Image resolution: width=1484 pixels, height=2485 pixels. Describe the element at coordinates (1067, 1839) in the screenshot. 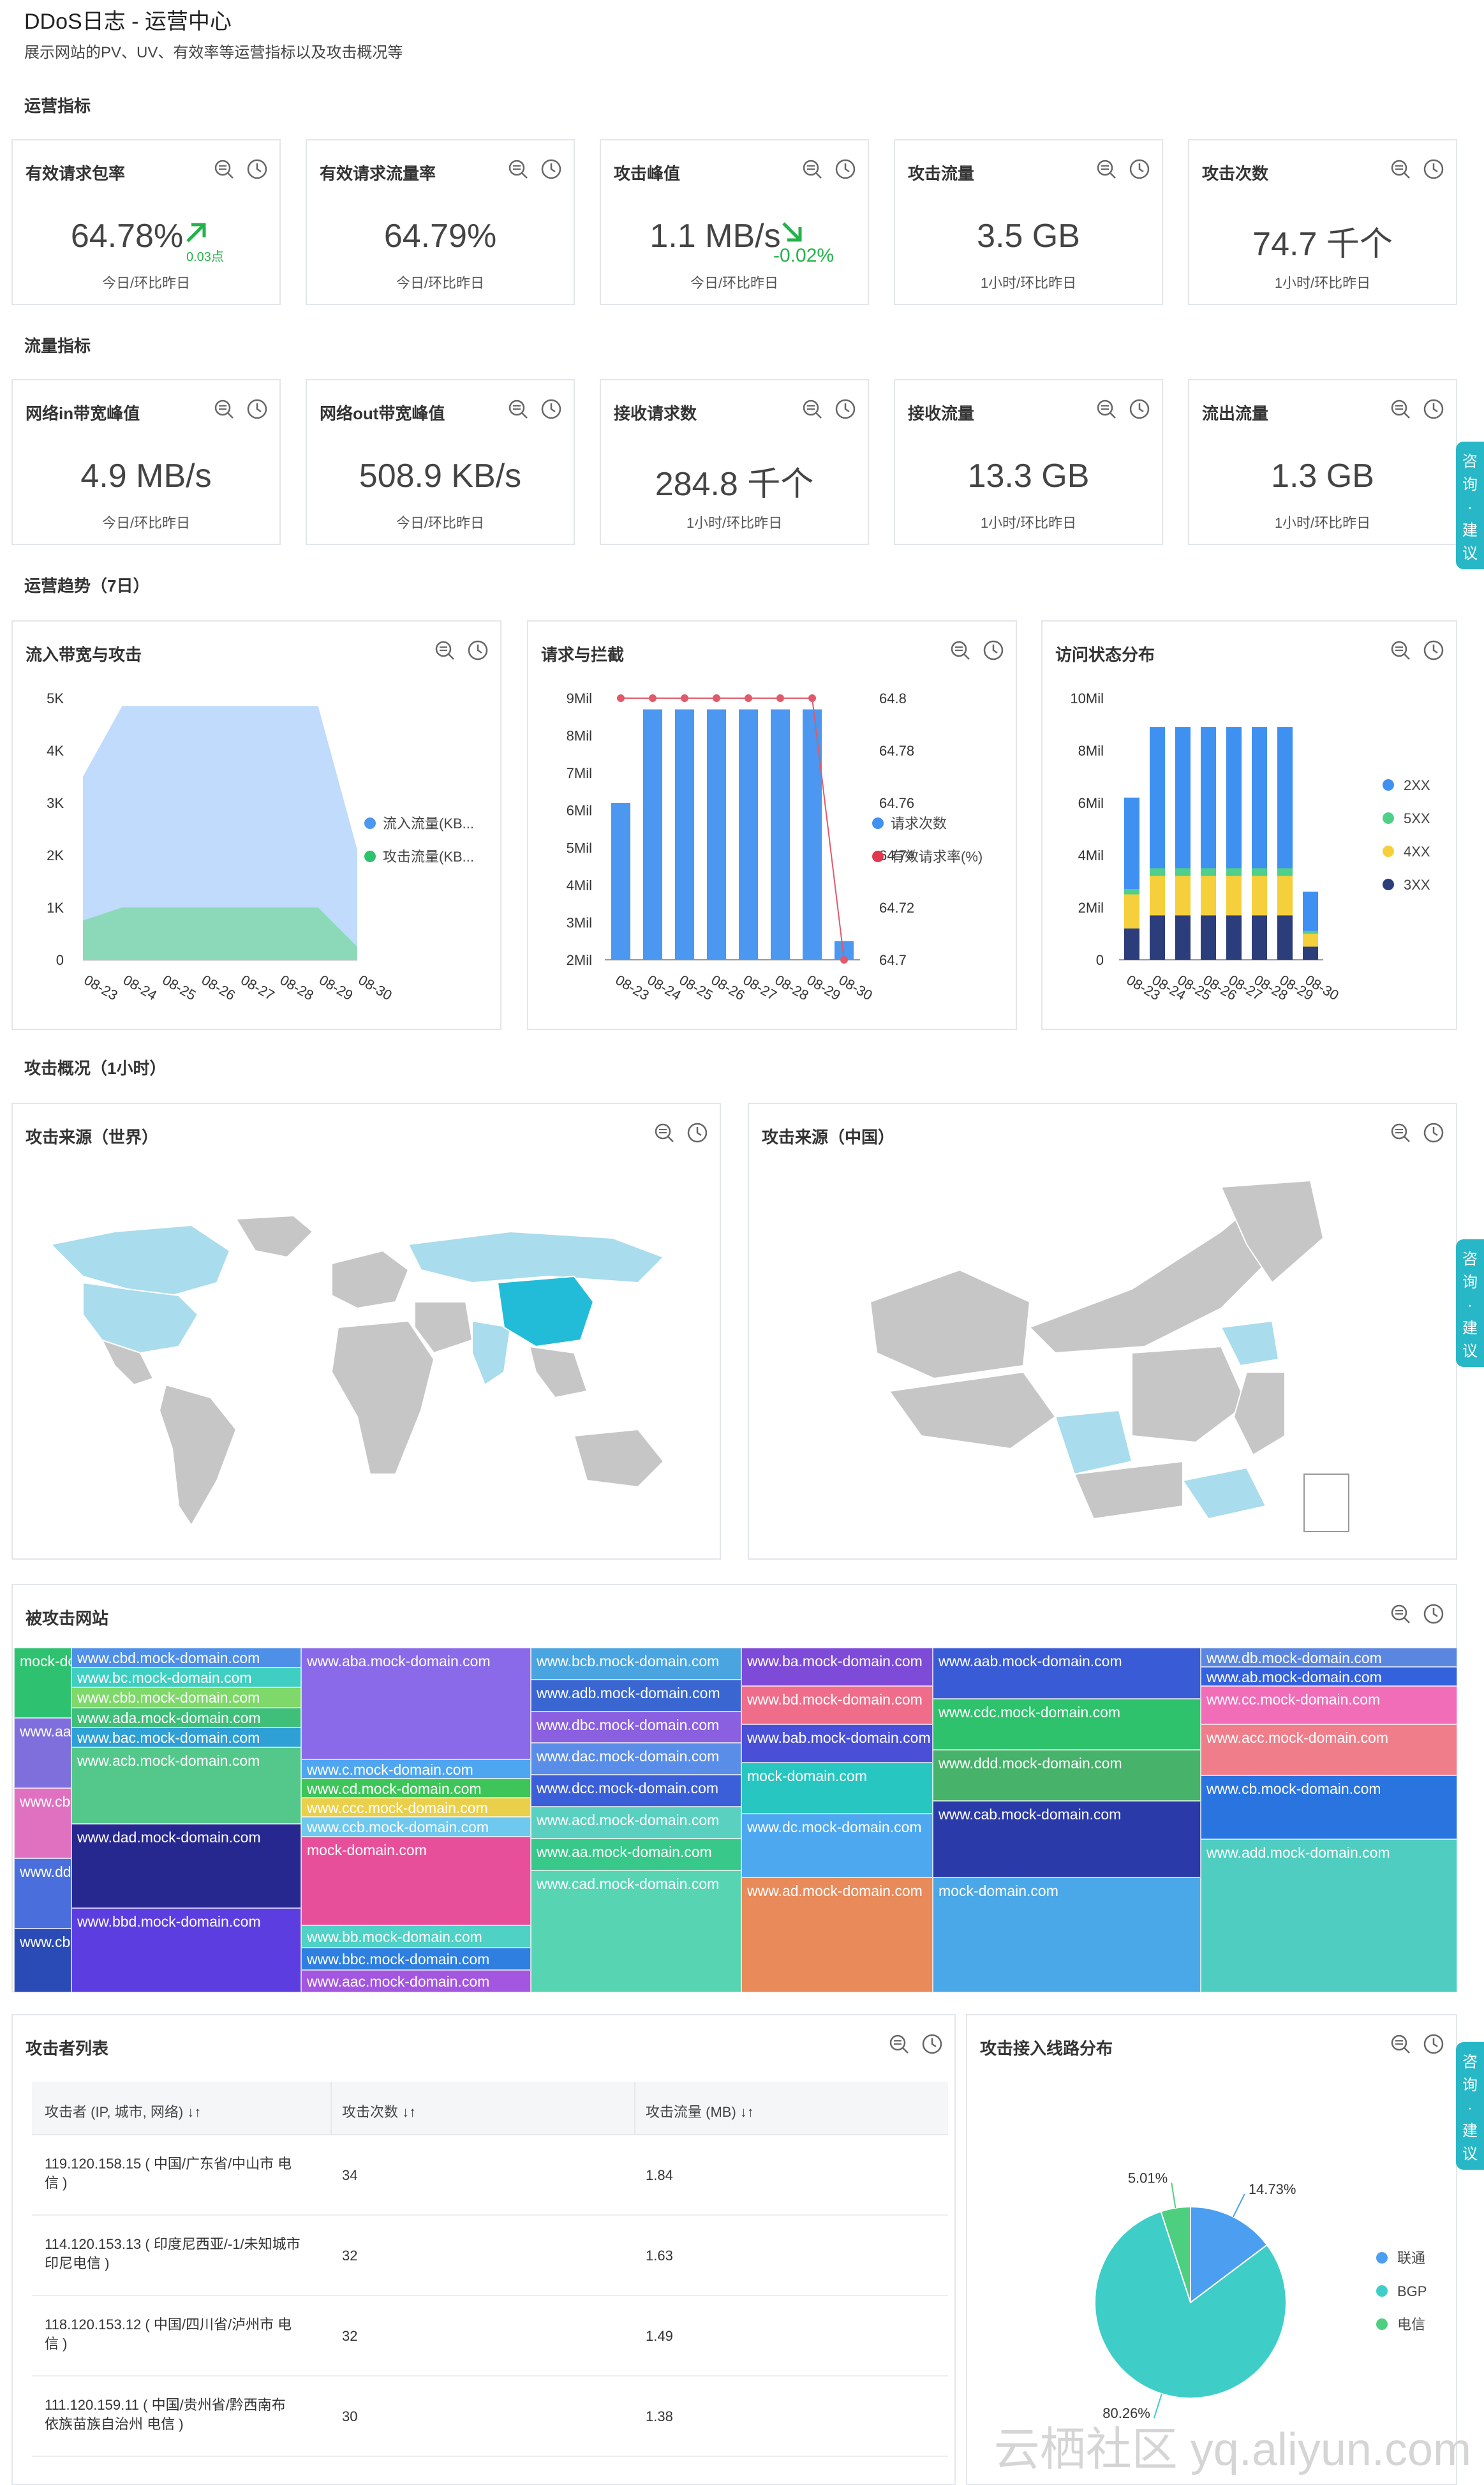

I see `treemap-cell: www.cab.mock-domain.com` at that location.